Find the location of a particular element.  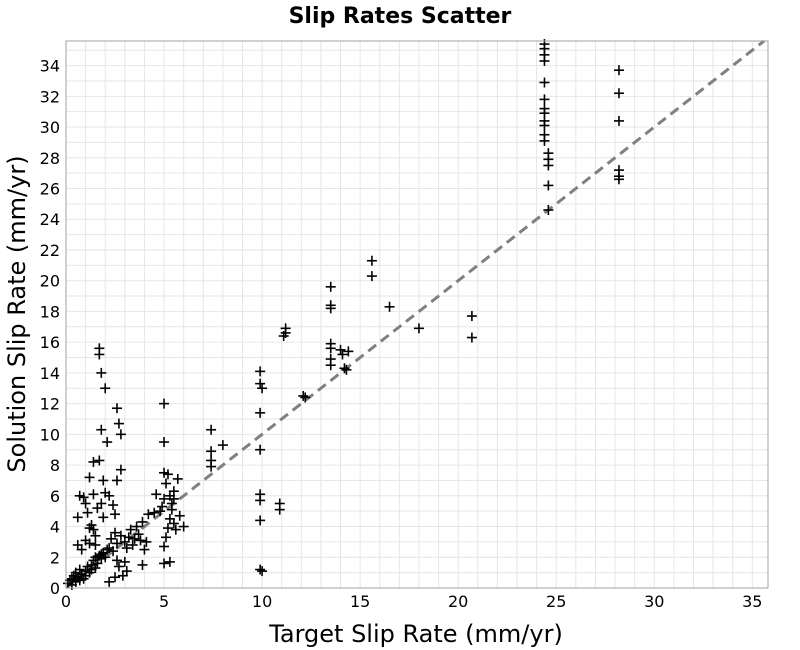

y-tick-label: 22 is located at coordinates (50, 250).